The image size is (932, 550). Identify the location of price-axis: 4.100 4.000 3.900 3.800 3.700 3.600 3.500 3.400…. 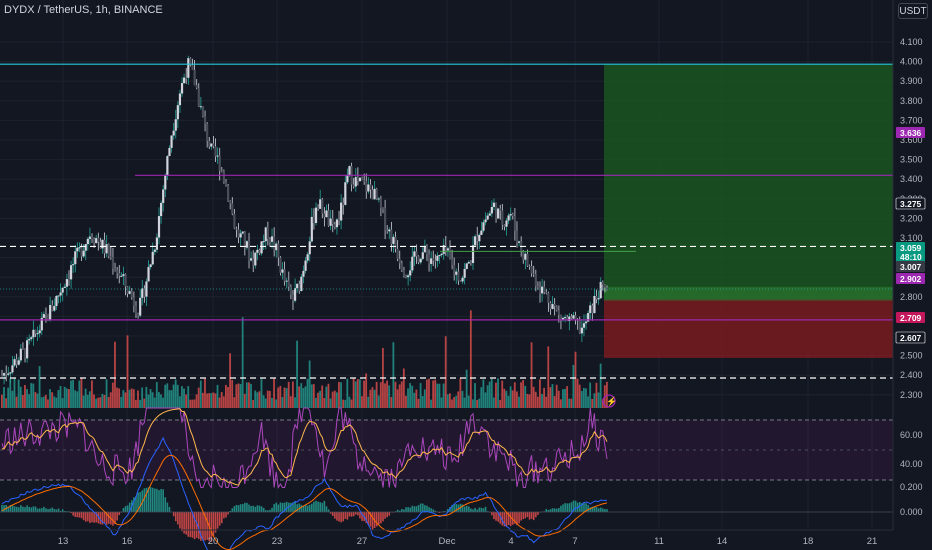
(909, 265).